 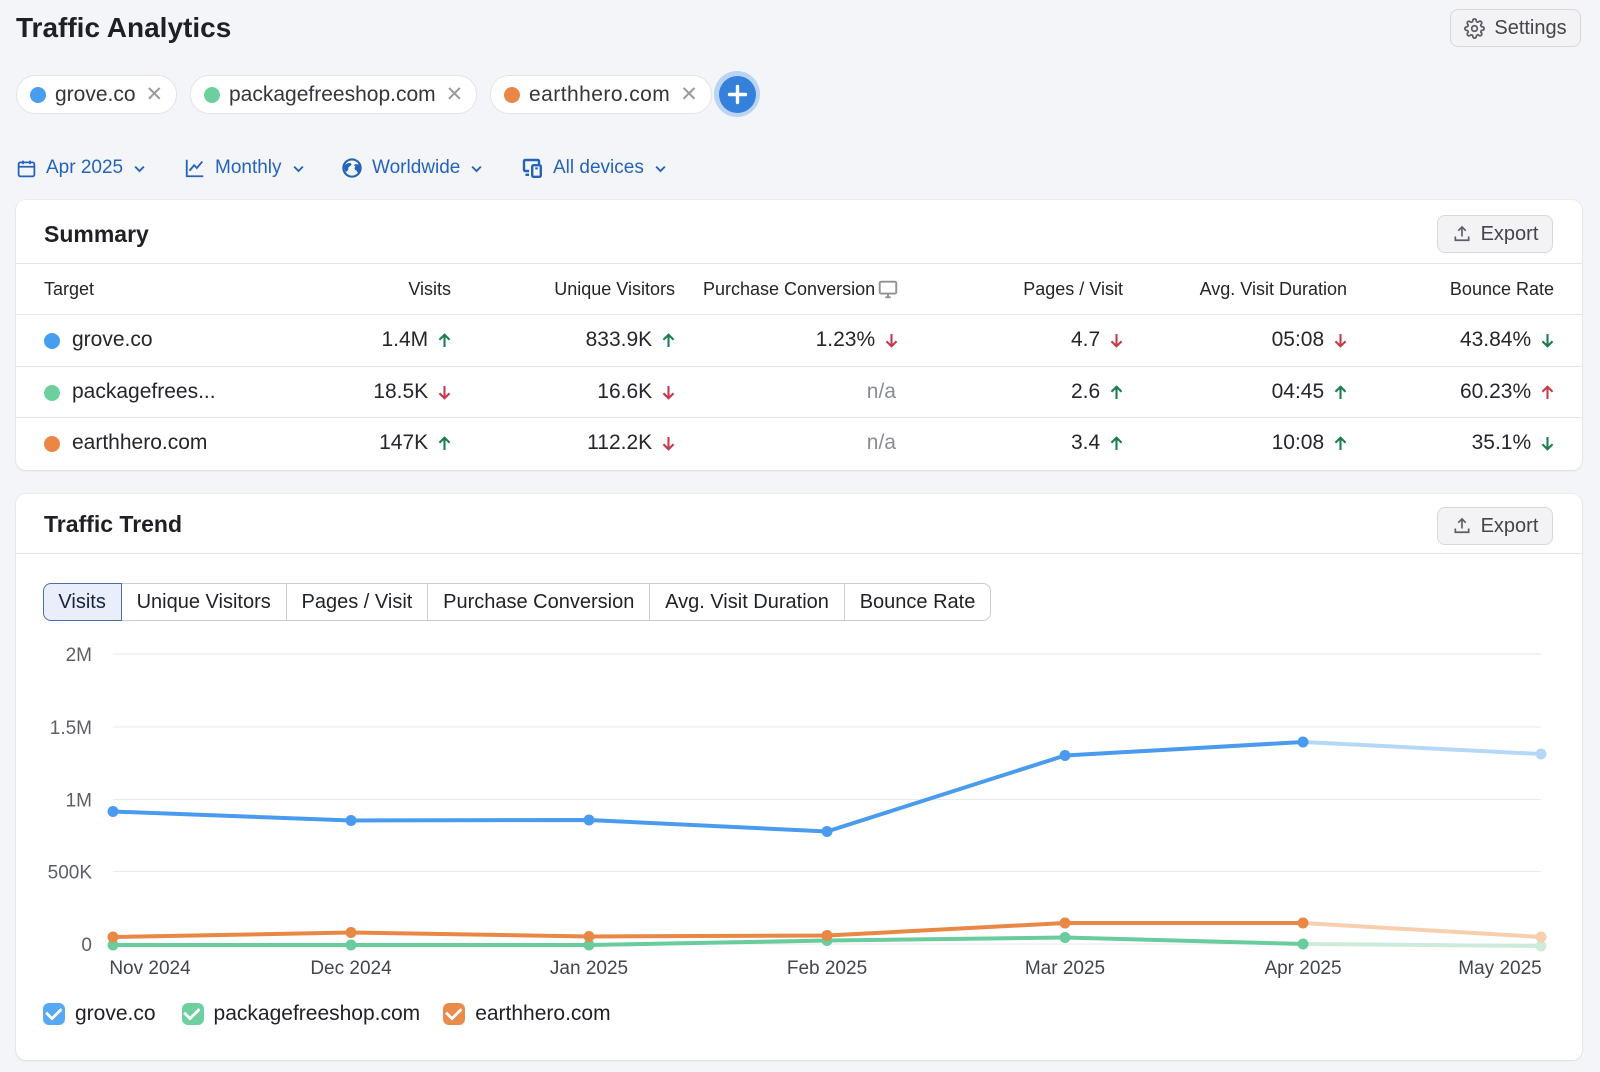 What do you see at coordinates (79, 801) in the screenshot?
I see `svg-text: 1M` at bounding box center [79, 801].